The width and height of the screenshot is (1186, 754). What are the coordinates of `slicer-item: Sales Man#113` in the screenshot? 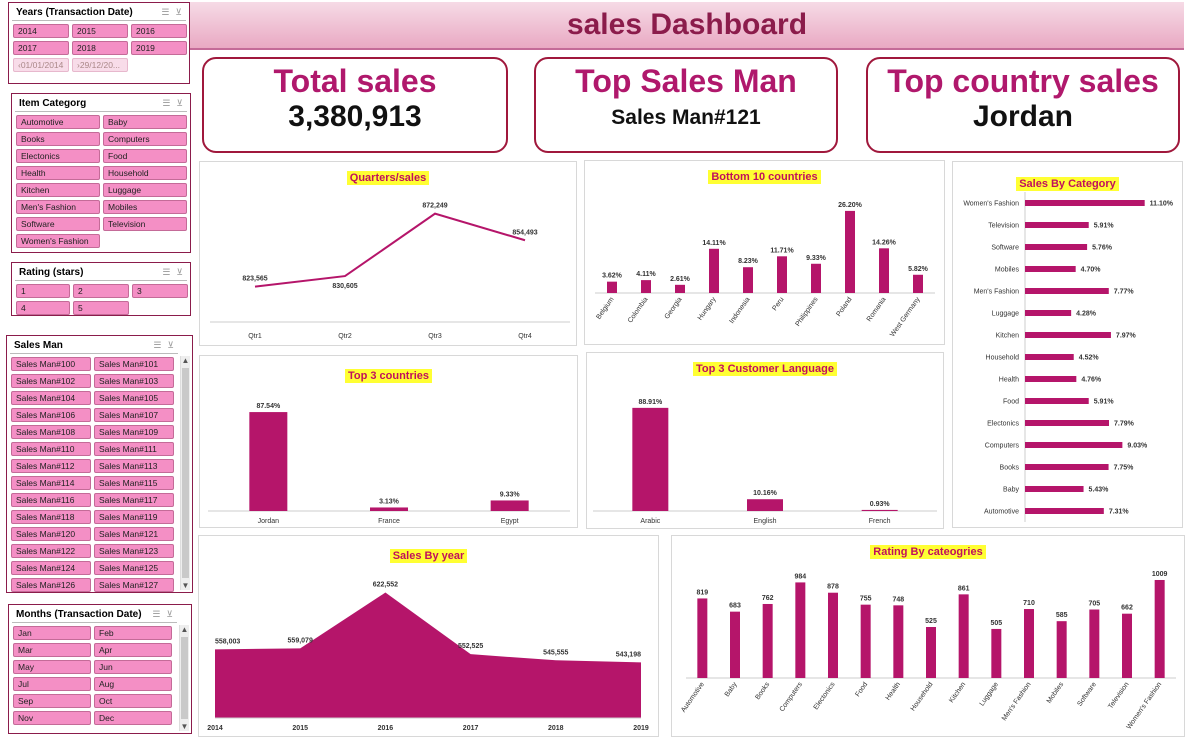 It's located at (134, 466).